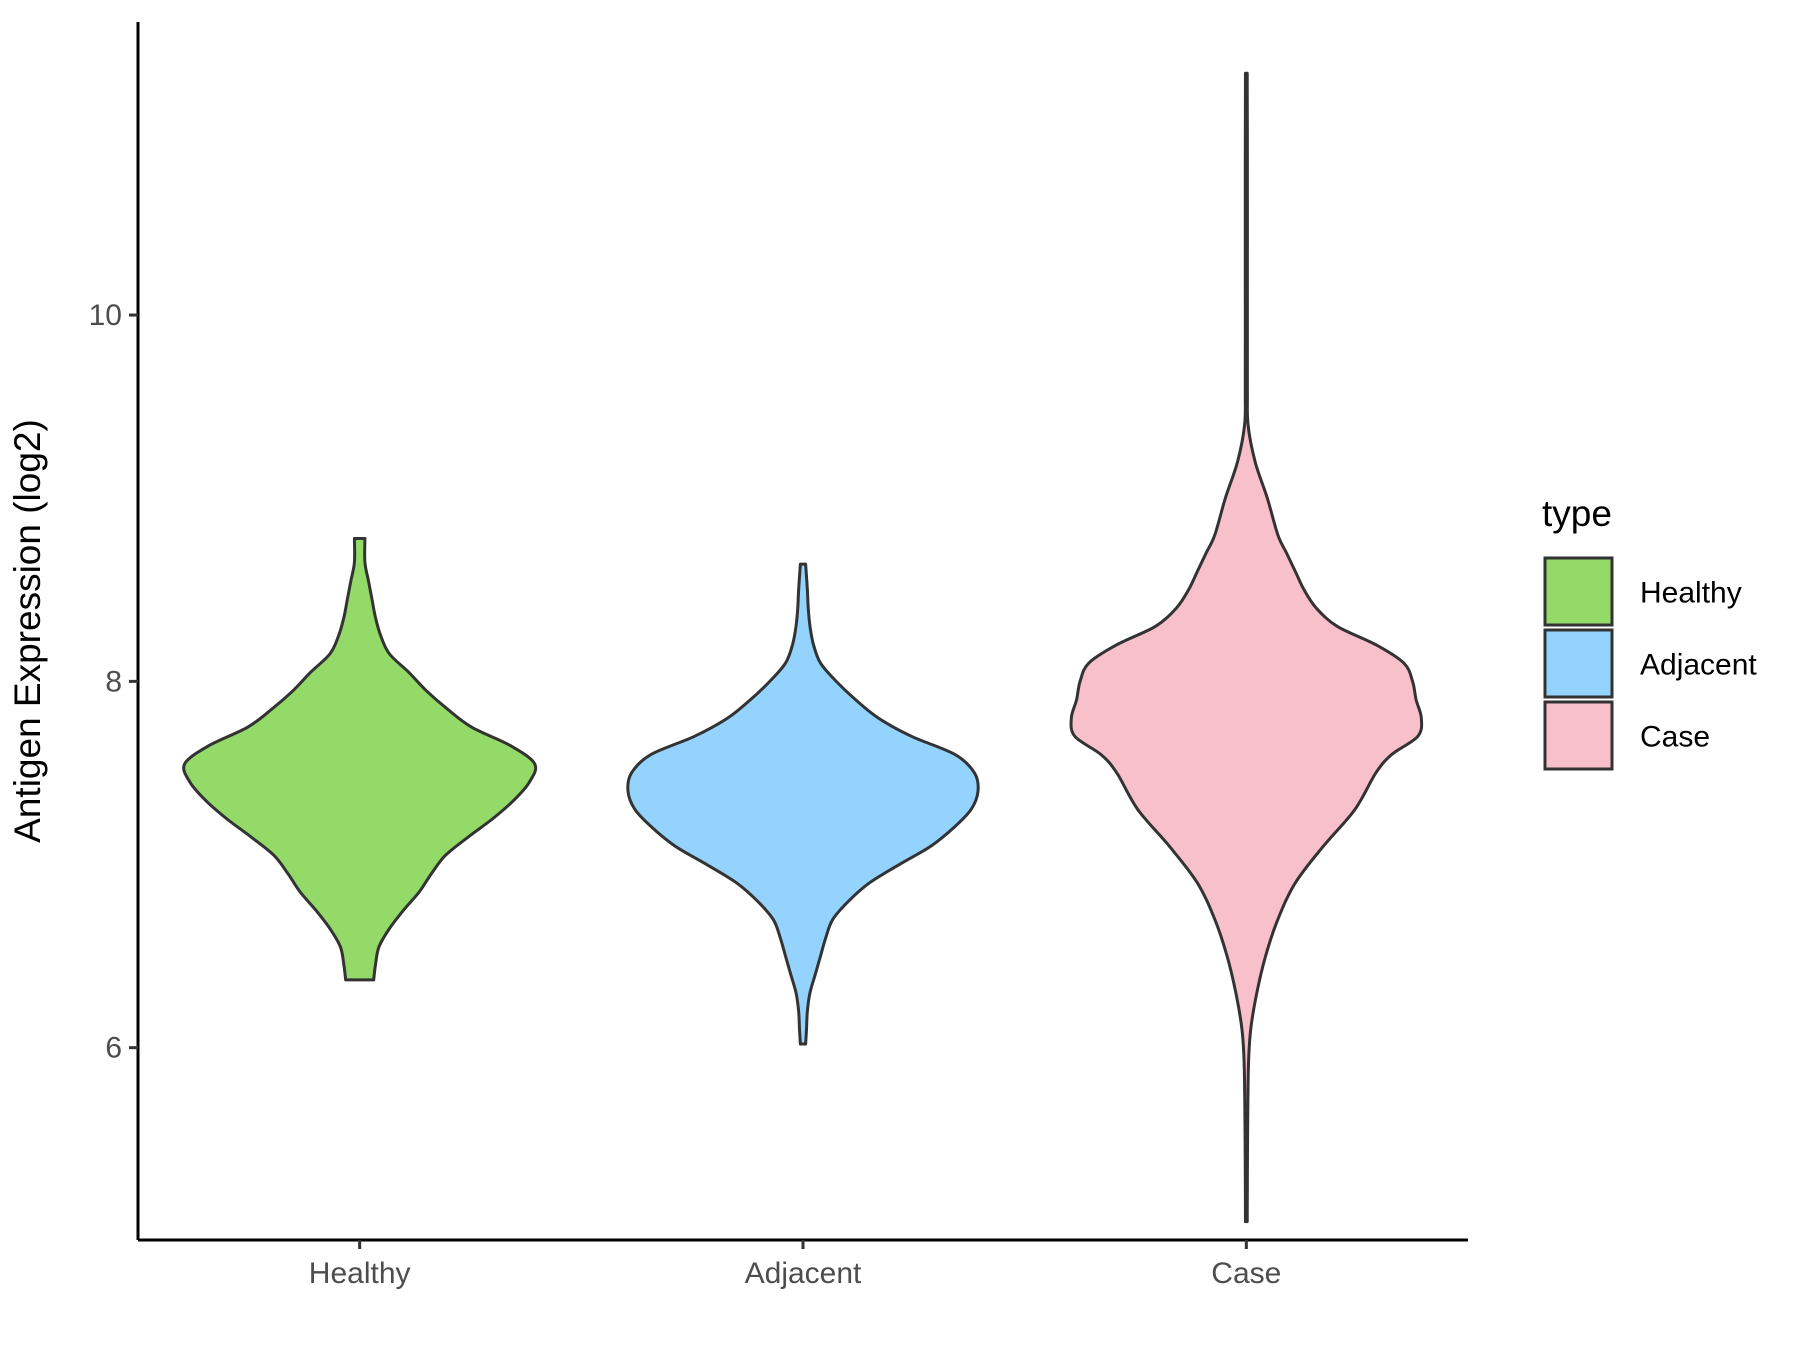 Image resolution: width=1800 pixels, height=1350 pixels. Describe the element at coordinates (1578, 591) in the screenshot. I see `legend-key-healthy` at that location.